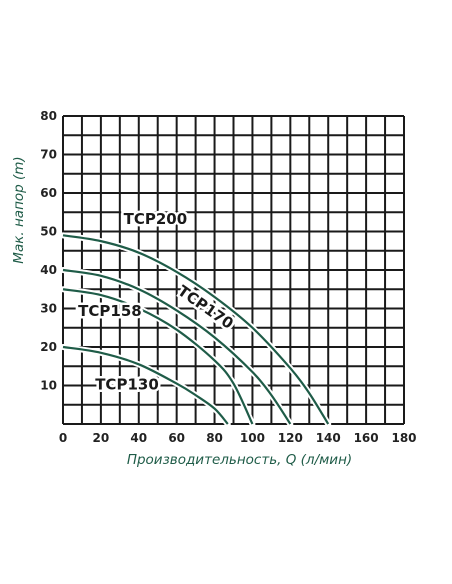  I want to click on x-tick-label: 20, so click(101, 438).